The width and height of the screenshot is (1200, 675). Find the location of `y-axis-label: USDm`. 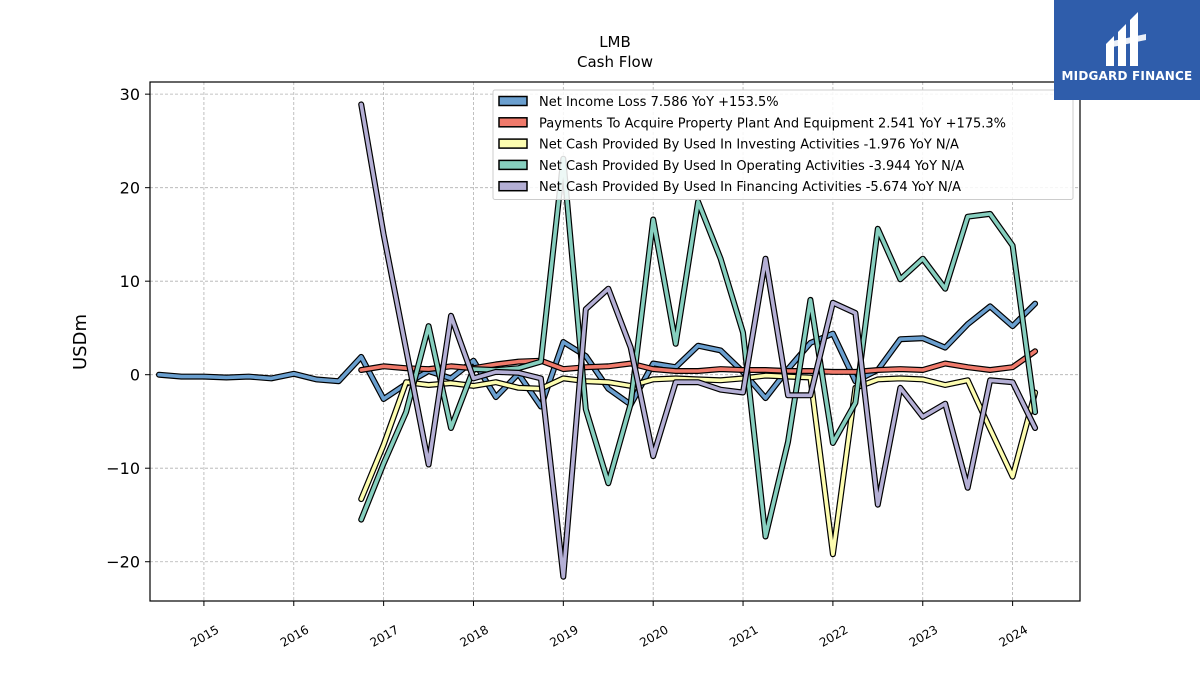

y-axis-label: USDm is located at coordinates (80, 342).